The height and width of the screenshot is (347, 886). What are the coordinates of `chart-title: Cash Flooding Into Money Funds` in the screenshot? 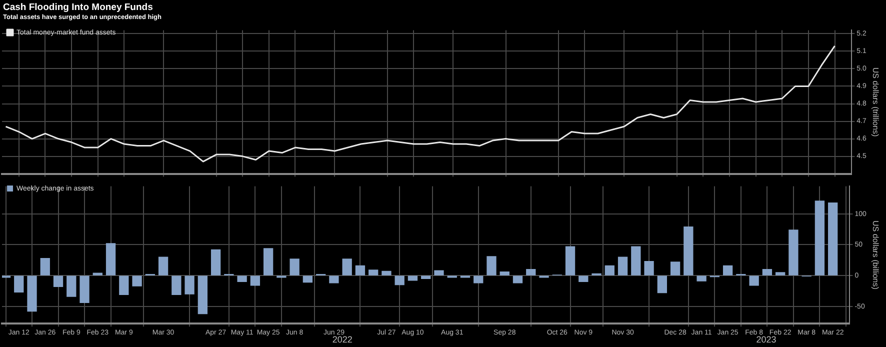 It's located at (78, 7).